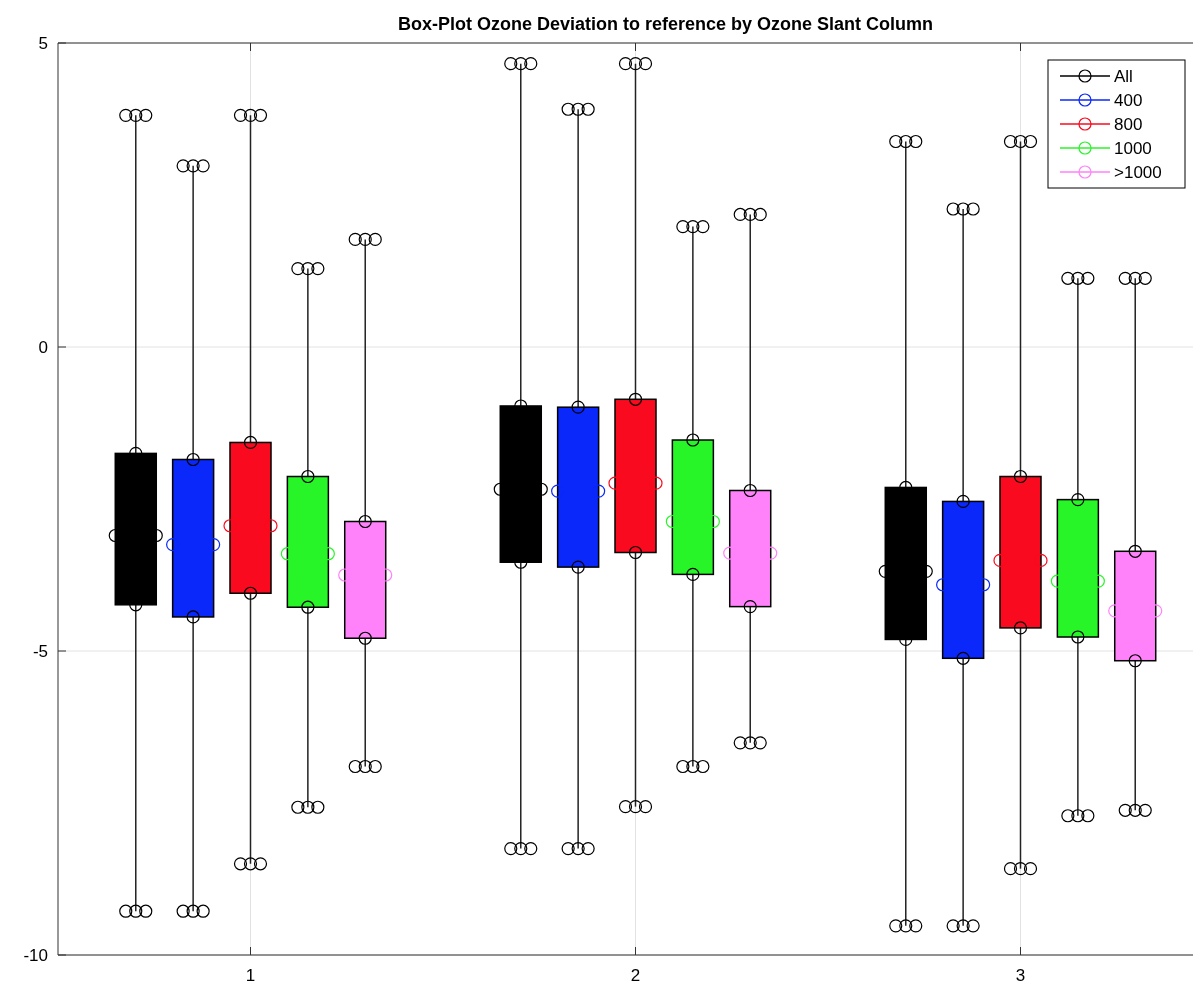 This screenshot has height=989, width=1193. What do you see at coordinates (43, 43) in the screenshot?
I see `y-tick-label: 5` at bounding box center [43, 43].